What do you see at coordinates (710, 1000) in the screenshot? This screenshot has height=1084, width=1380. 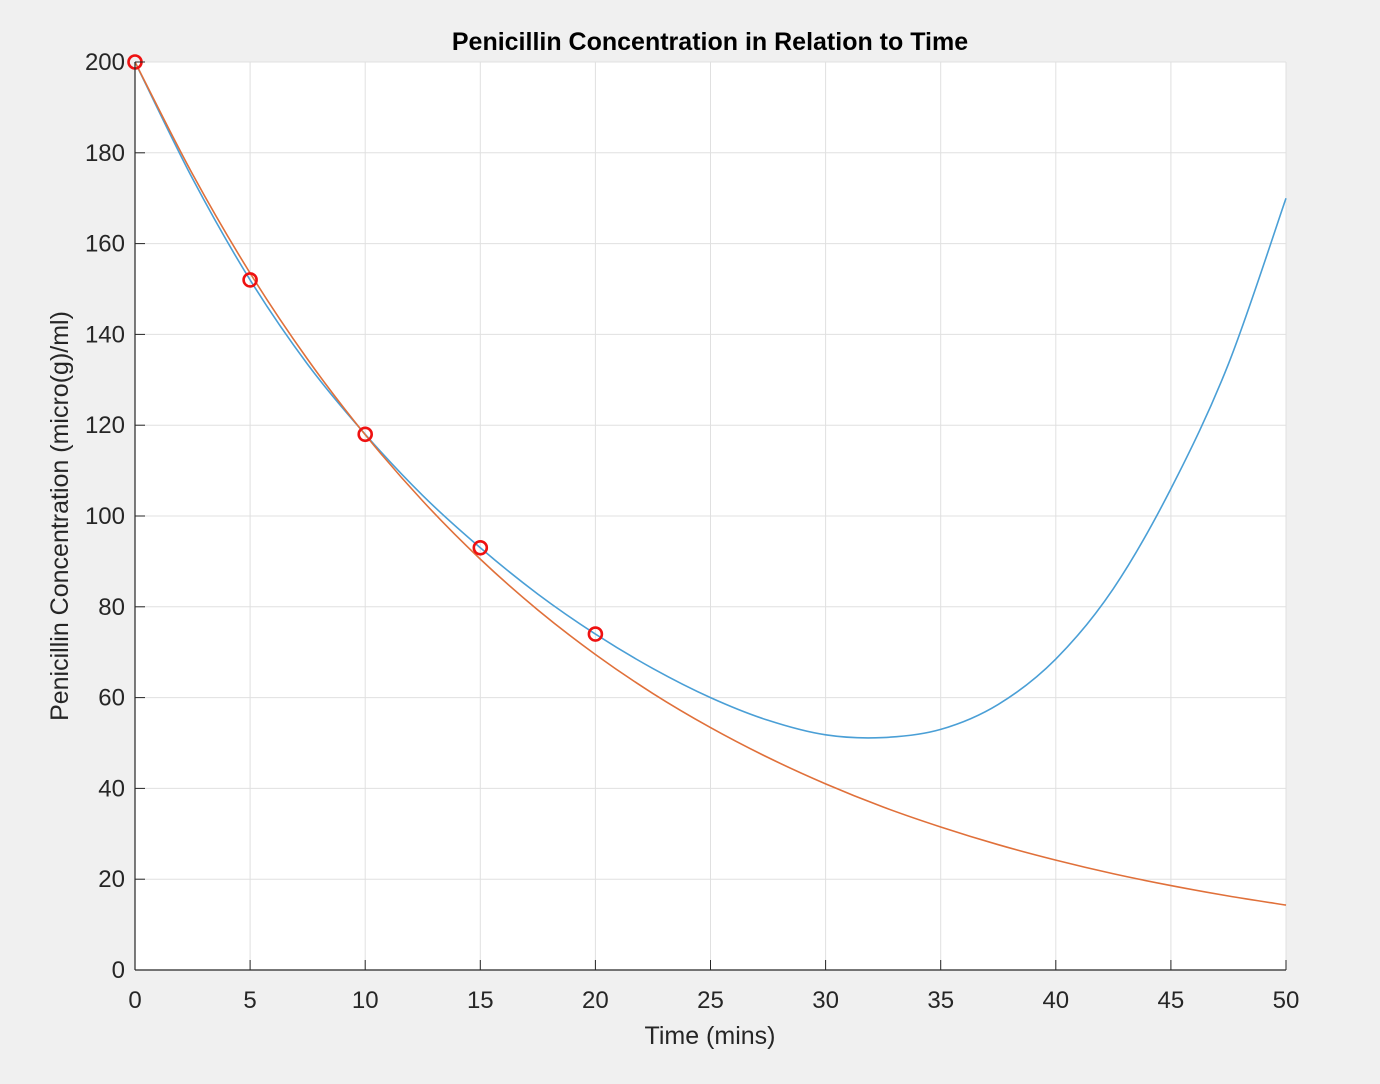 I see `x-tick-label: 25` at bounding box center [710, 1000].